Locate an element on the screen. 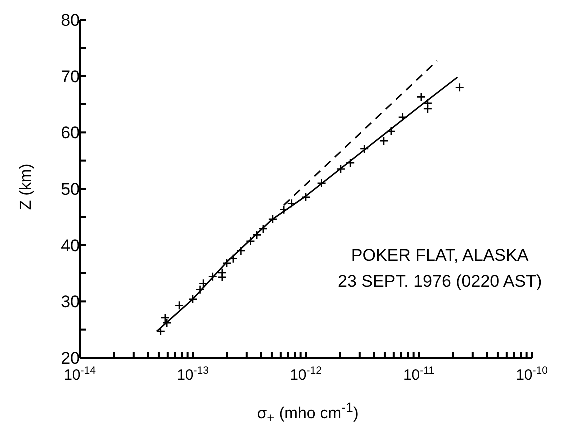  y-tick-label: 60 is located at coordinates (70, 133).